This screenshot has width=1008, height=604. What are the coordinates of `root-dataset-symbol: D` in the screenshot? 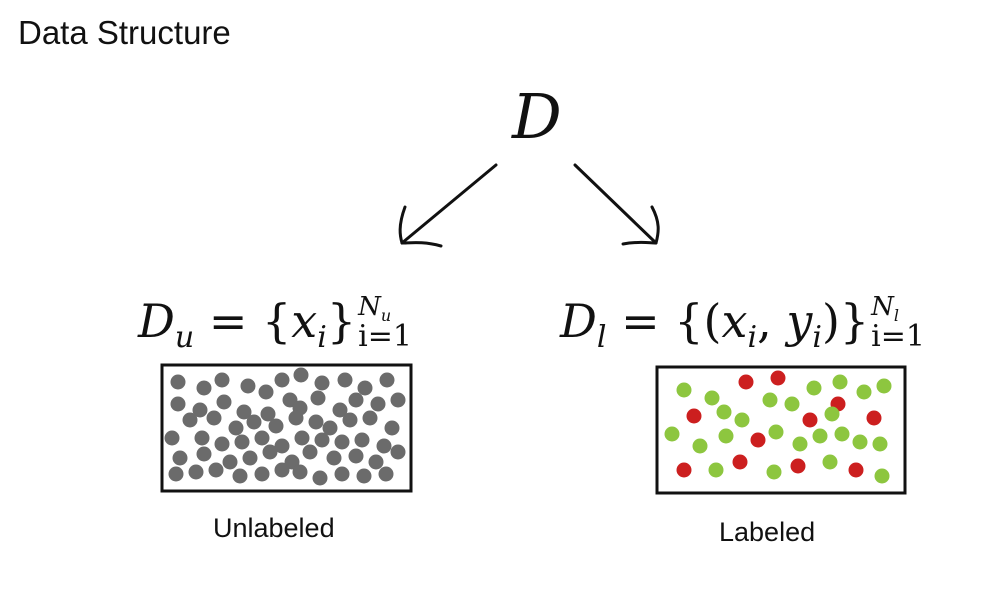 It's located at (537, 116).